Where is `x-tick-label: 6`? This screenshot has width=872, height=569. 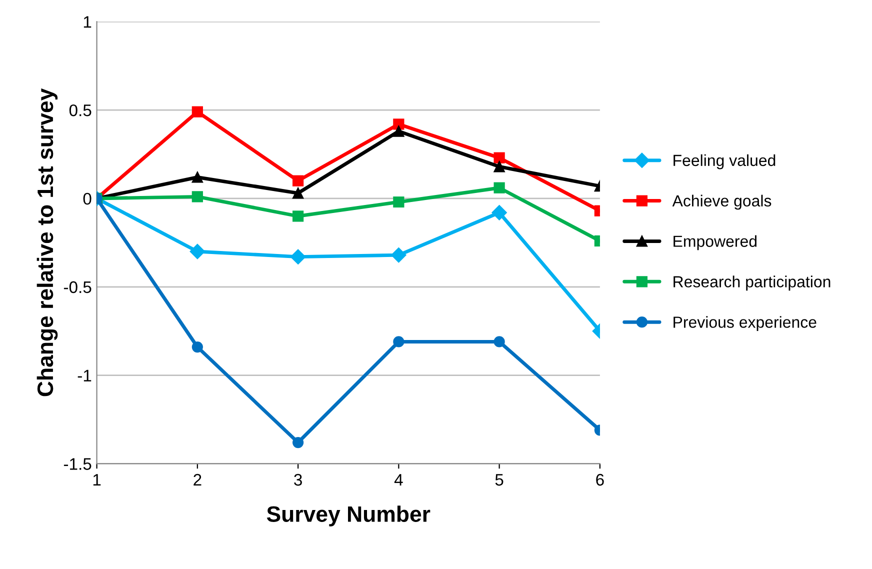 x-tick-label: 6 is located at coordinates (600, 480).